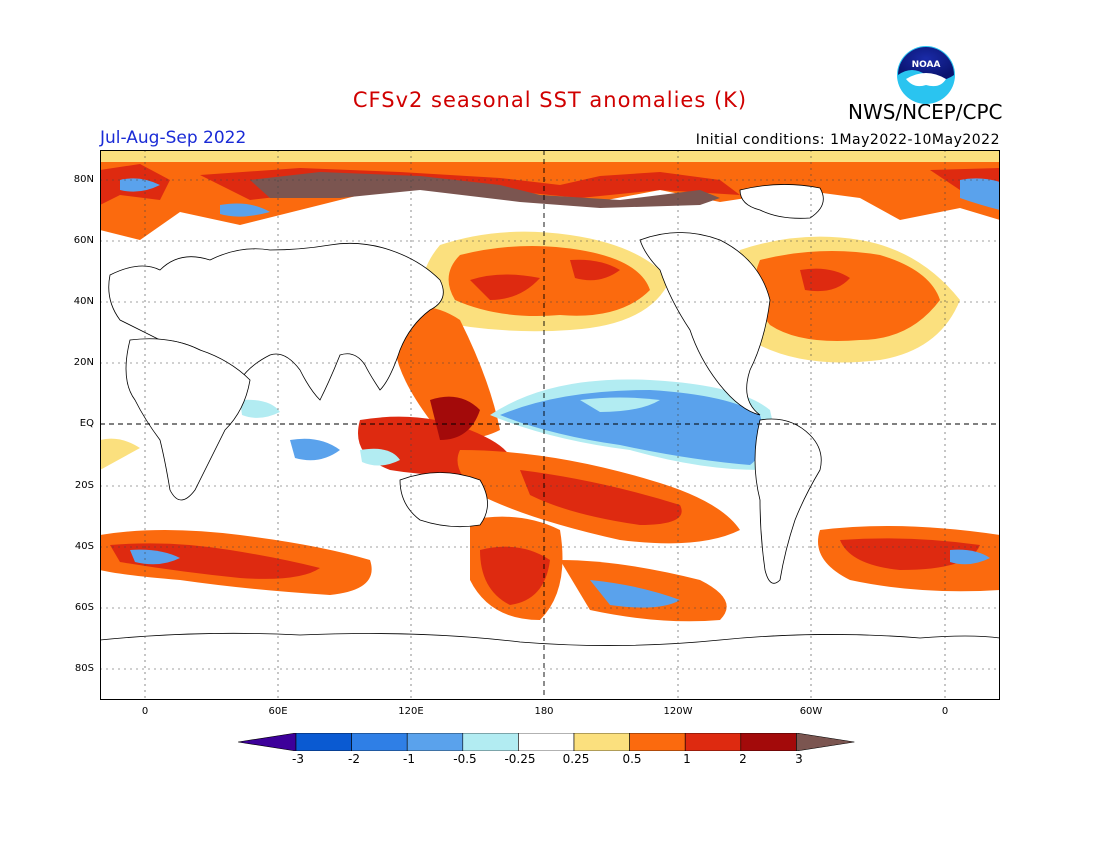  Describe the element at coordinates (84, 607) in the screenshot. I see `lat-label-60s: 60S` at that location.